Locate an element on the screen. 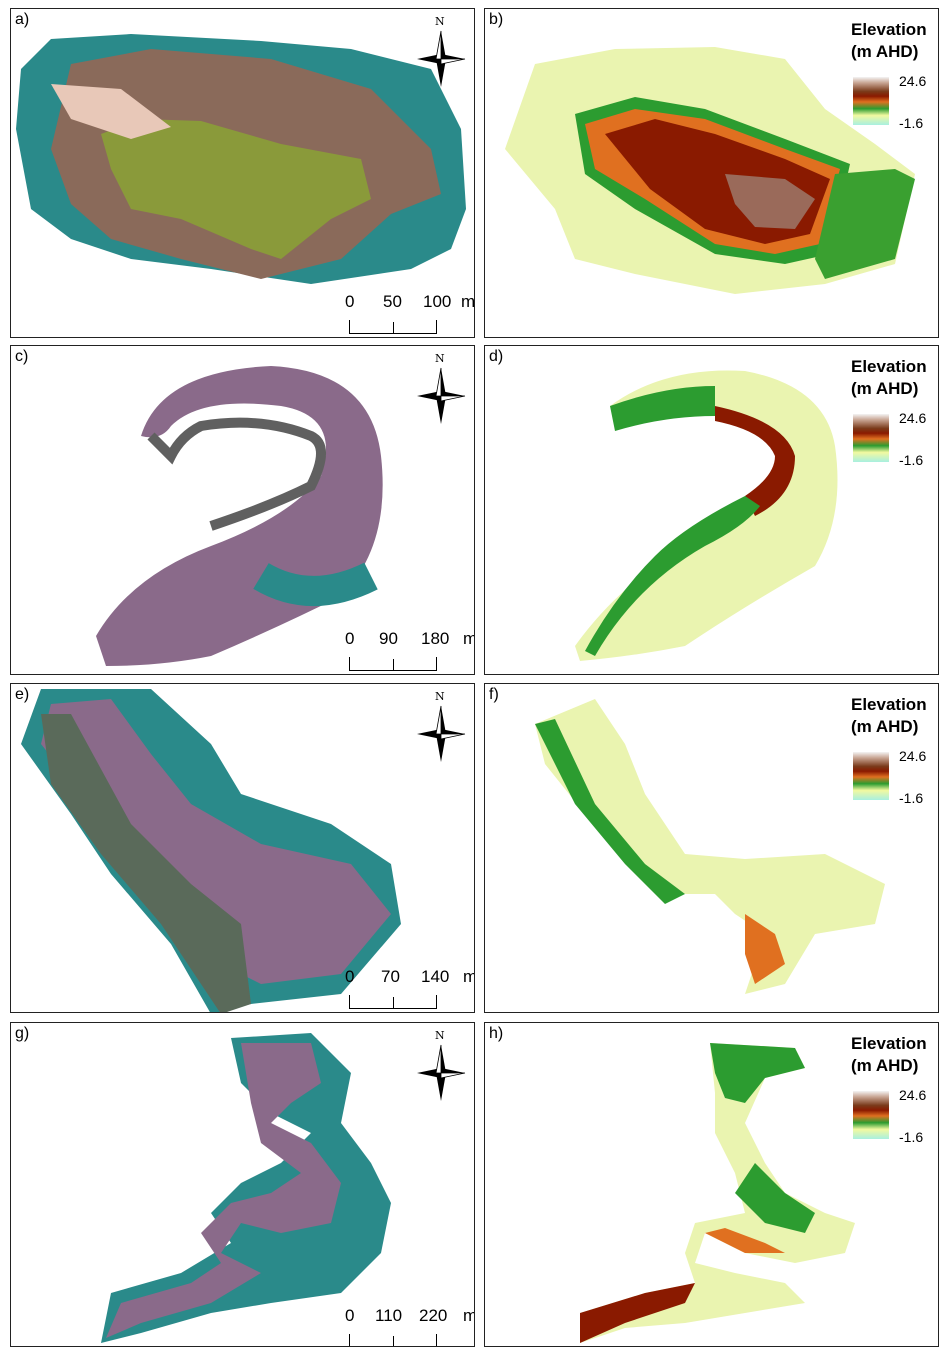 This screenshot has height=1347, width=939. panel-a-orthophoto: a) N 0 50 100 m is located at coordinates (242, 173).